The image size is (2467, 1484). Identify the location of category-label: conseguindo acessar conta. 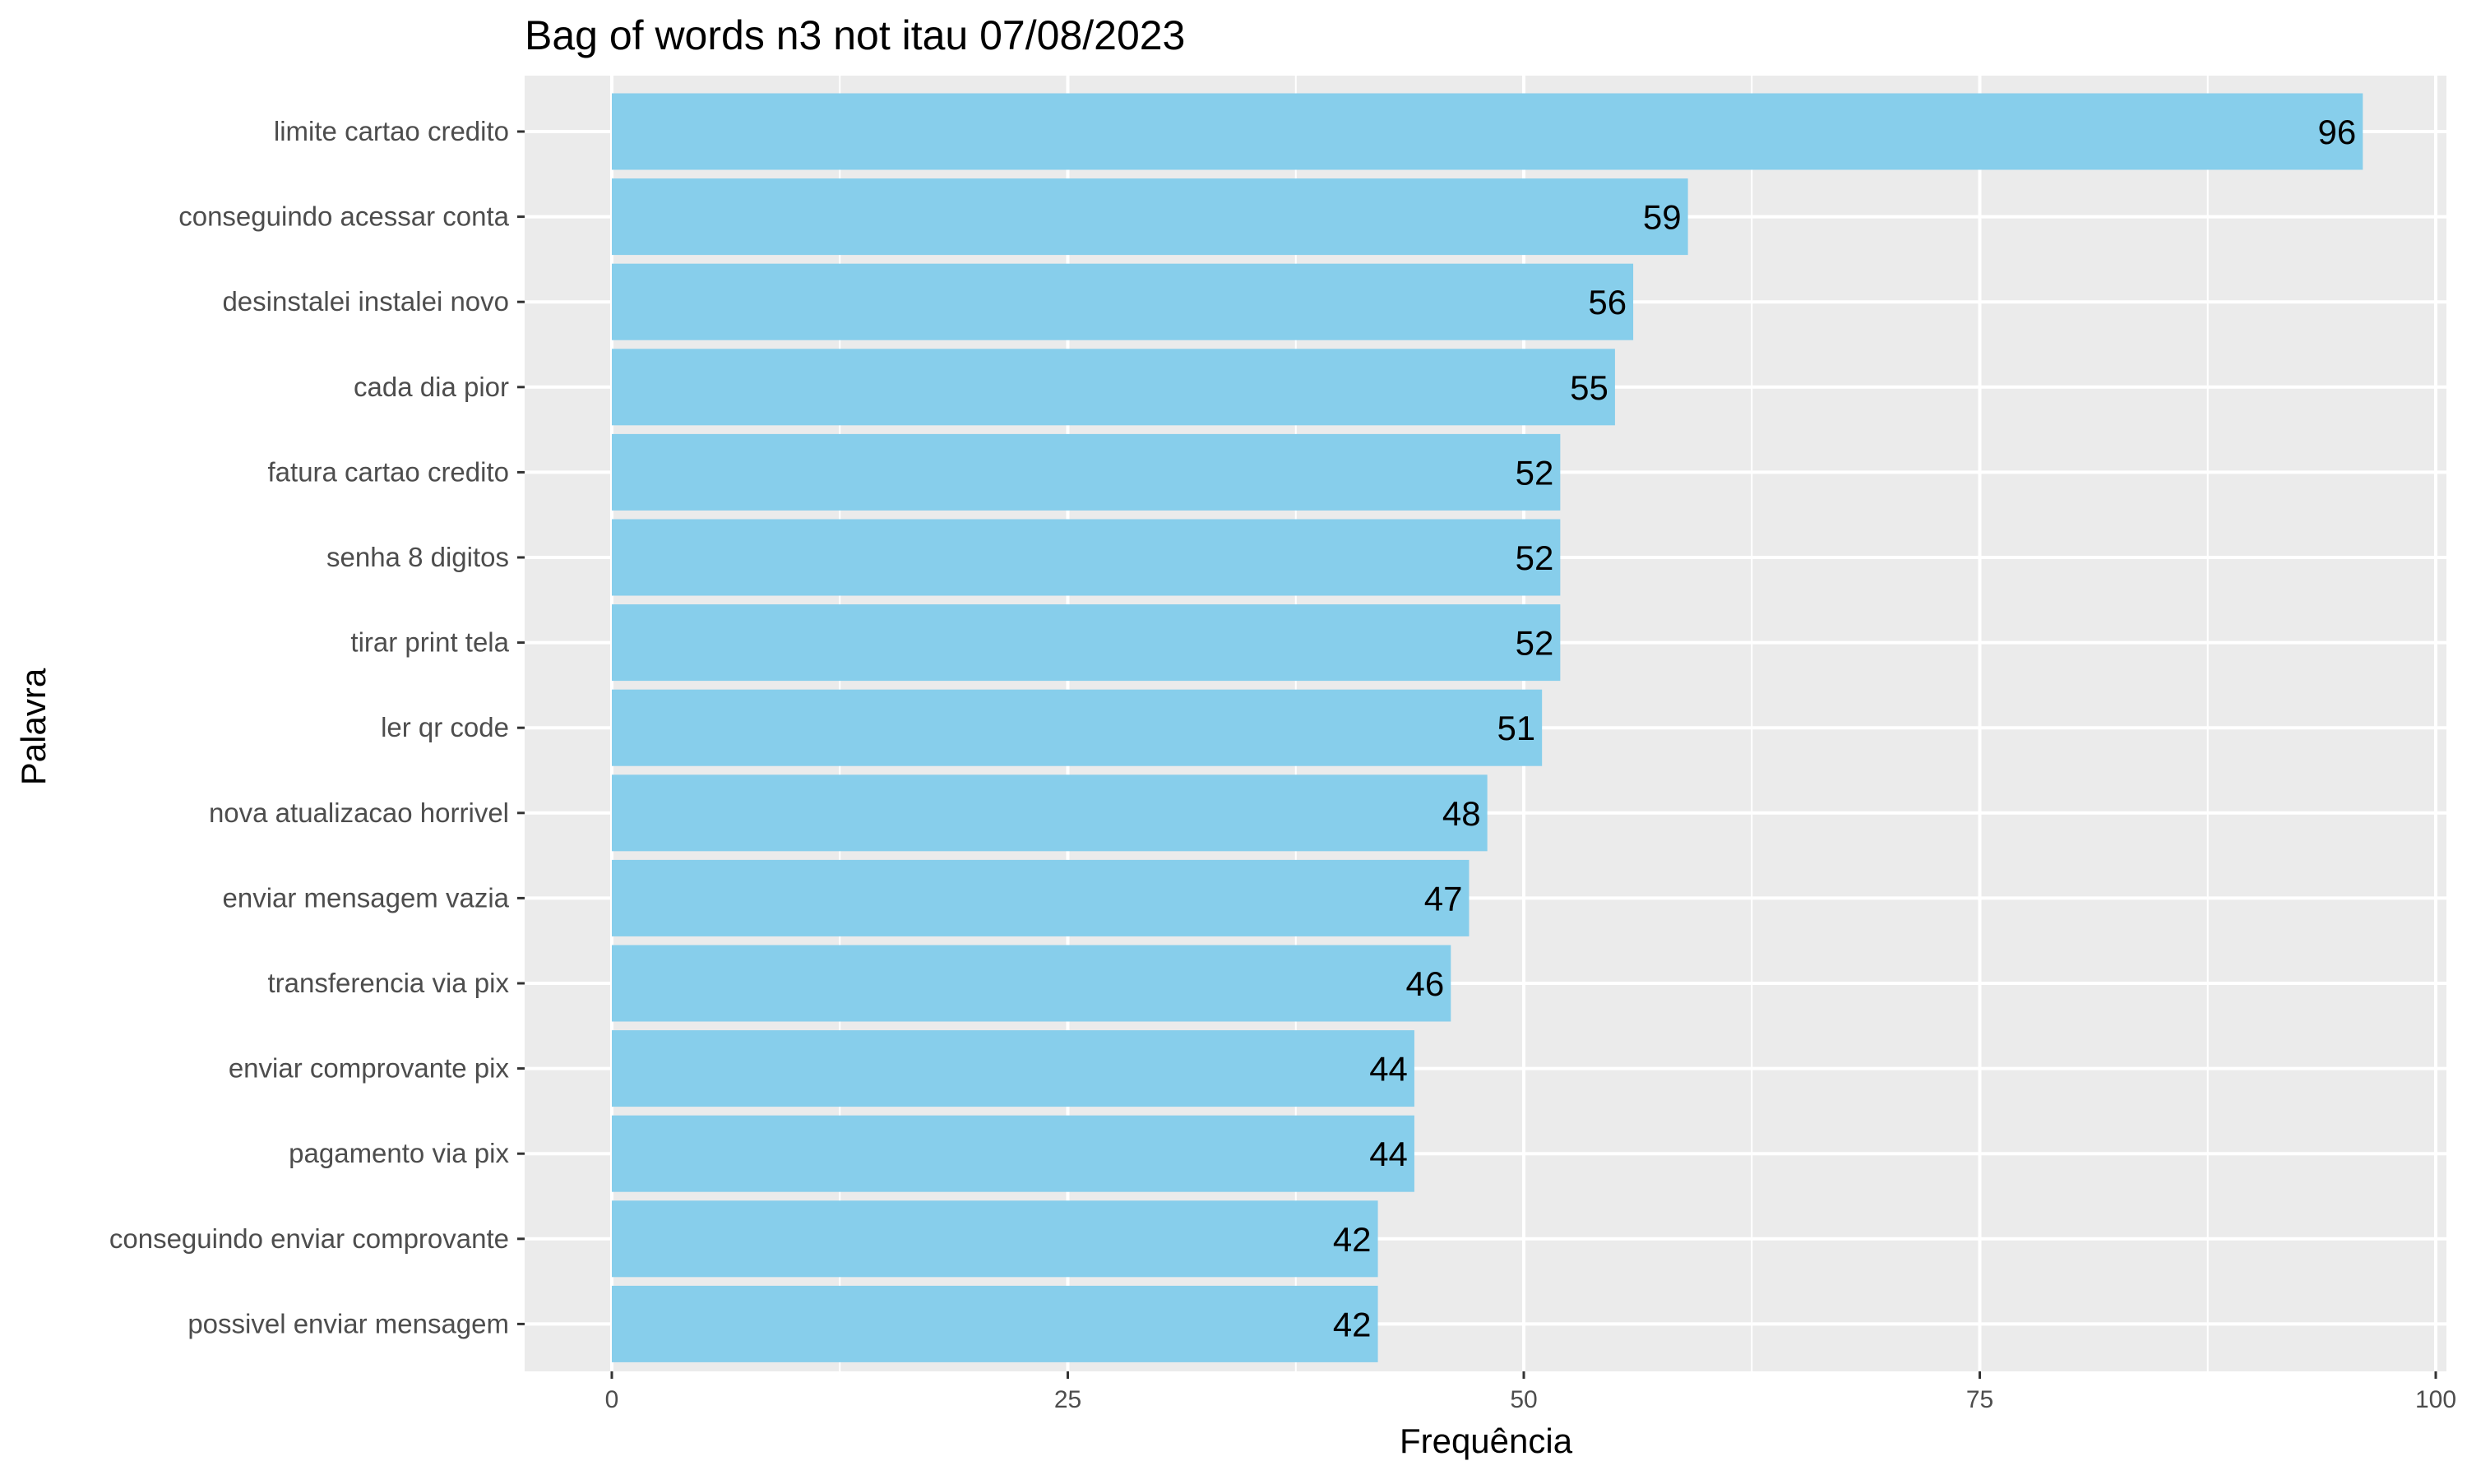
(343, 216).